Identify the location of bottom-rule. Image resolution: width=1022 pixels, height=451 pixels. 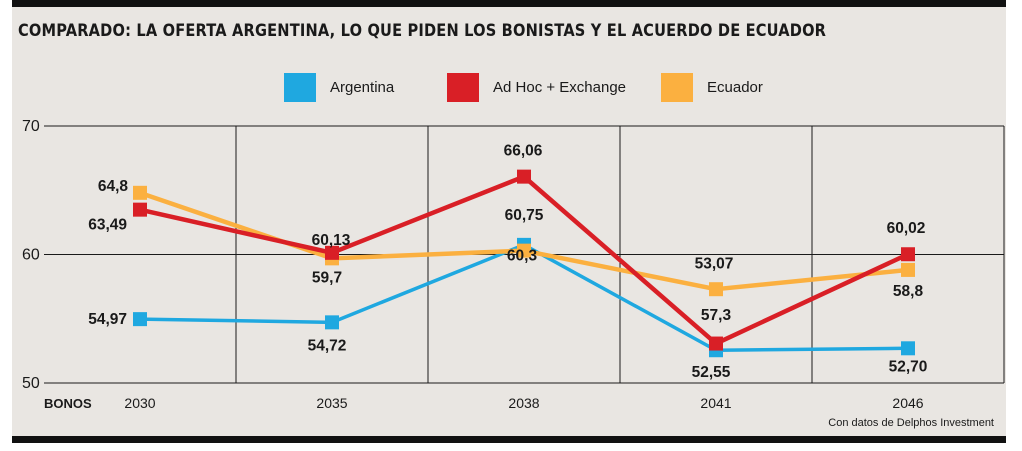
(509, 439).